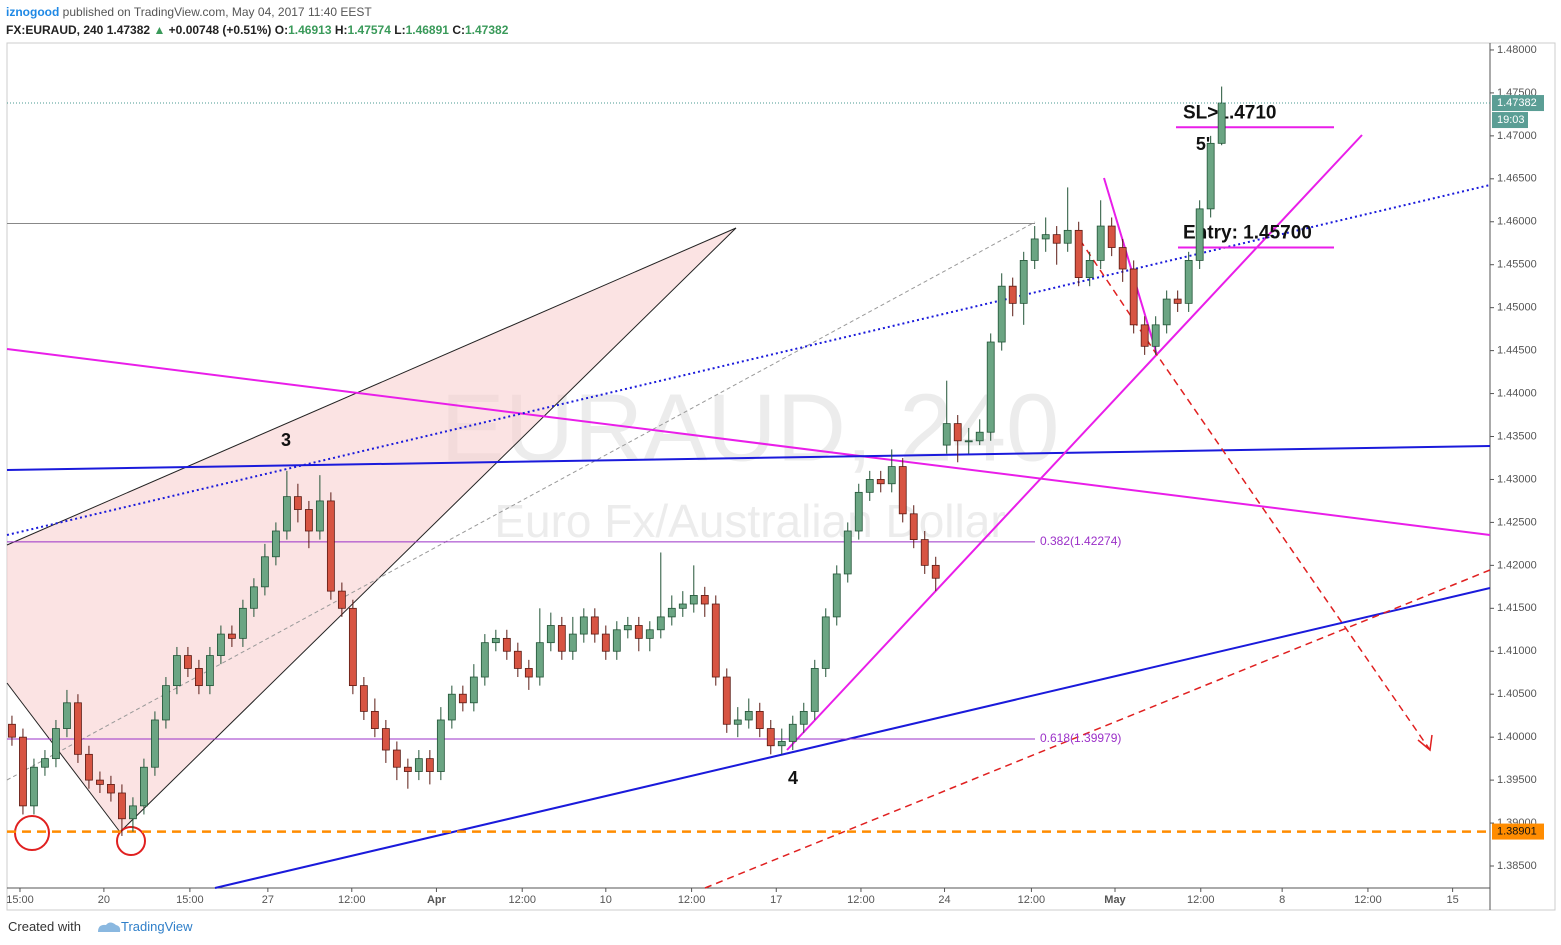 The width and height of the screenshot is (1561, 945). I want to click on author: iznogood, so click(33, 12).